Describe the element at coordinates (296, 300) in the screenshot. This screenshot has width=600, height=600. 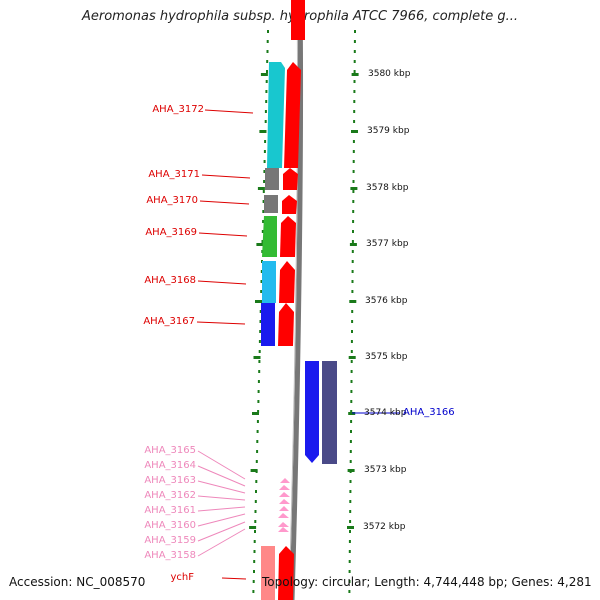
I see `genome-backbone` at that location.